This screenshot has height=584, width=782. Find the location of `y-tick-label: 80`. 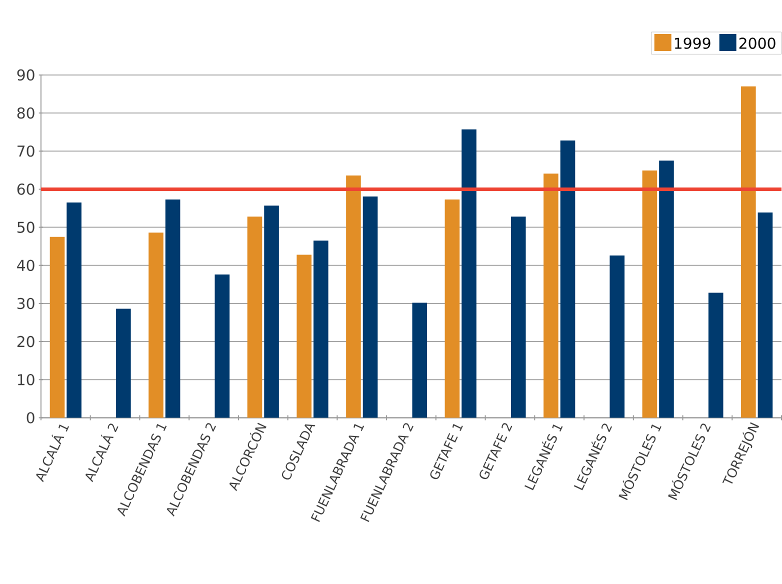

y-tick-label: 80 is located at coordinates (25, 113).